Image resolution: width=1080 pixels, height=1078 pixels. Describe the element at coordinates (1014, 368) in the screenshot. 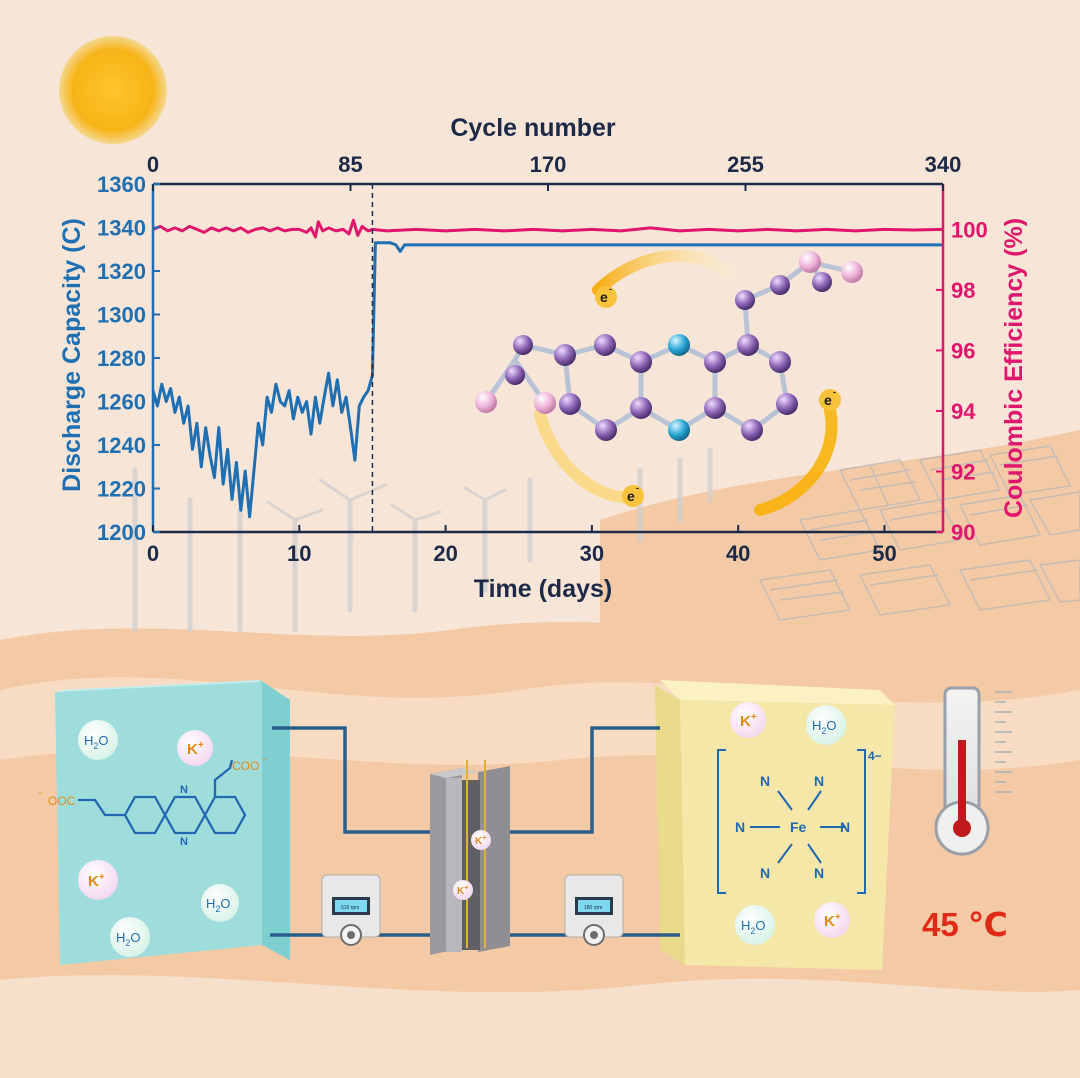

I see `y2-axis-title: Coulombic Efficiency (%)` at that location.